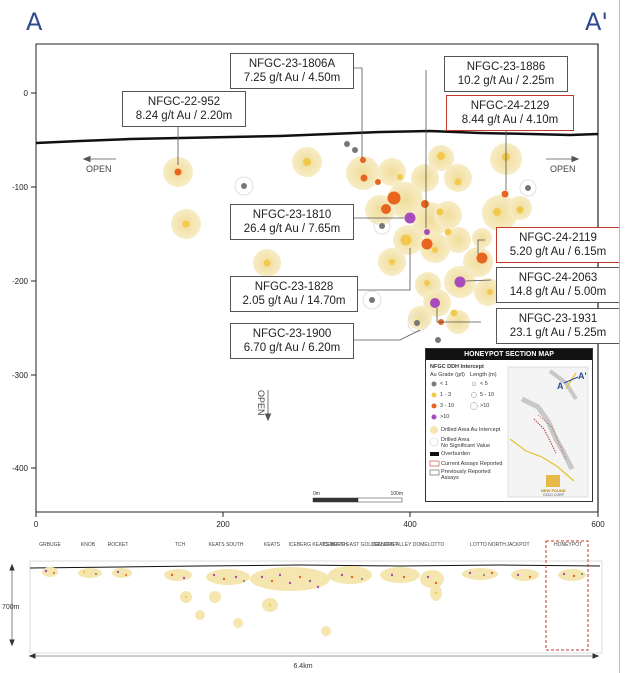  I want to click on region-label: LOTTO NORTH, so click(488, 545).